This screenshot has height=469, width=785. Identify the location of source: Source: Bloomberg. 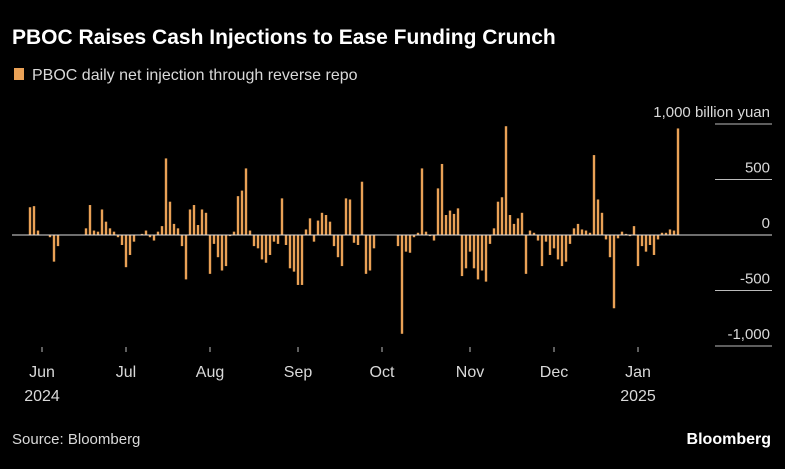
(76, 439).